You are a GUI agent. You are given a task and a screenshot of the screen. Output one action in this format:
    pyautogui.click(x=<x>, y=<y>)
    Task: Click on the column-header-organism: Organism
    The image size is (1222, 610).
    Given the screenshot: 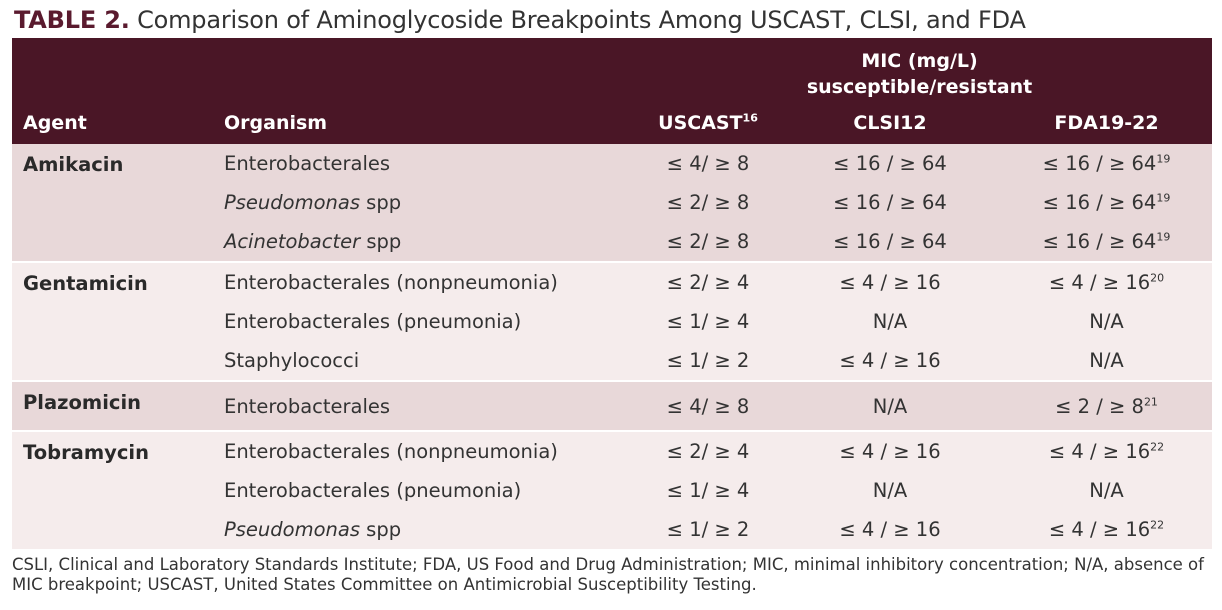 What is the action you would take?
    pyautogui.click(x=276, y=123)
    